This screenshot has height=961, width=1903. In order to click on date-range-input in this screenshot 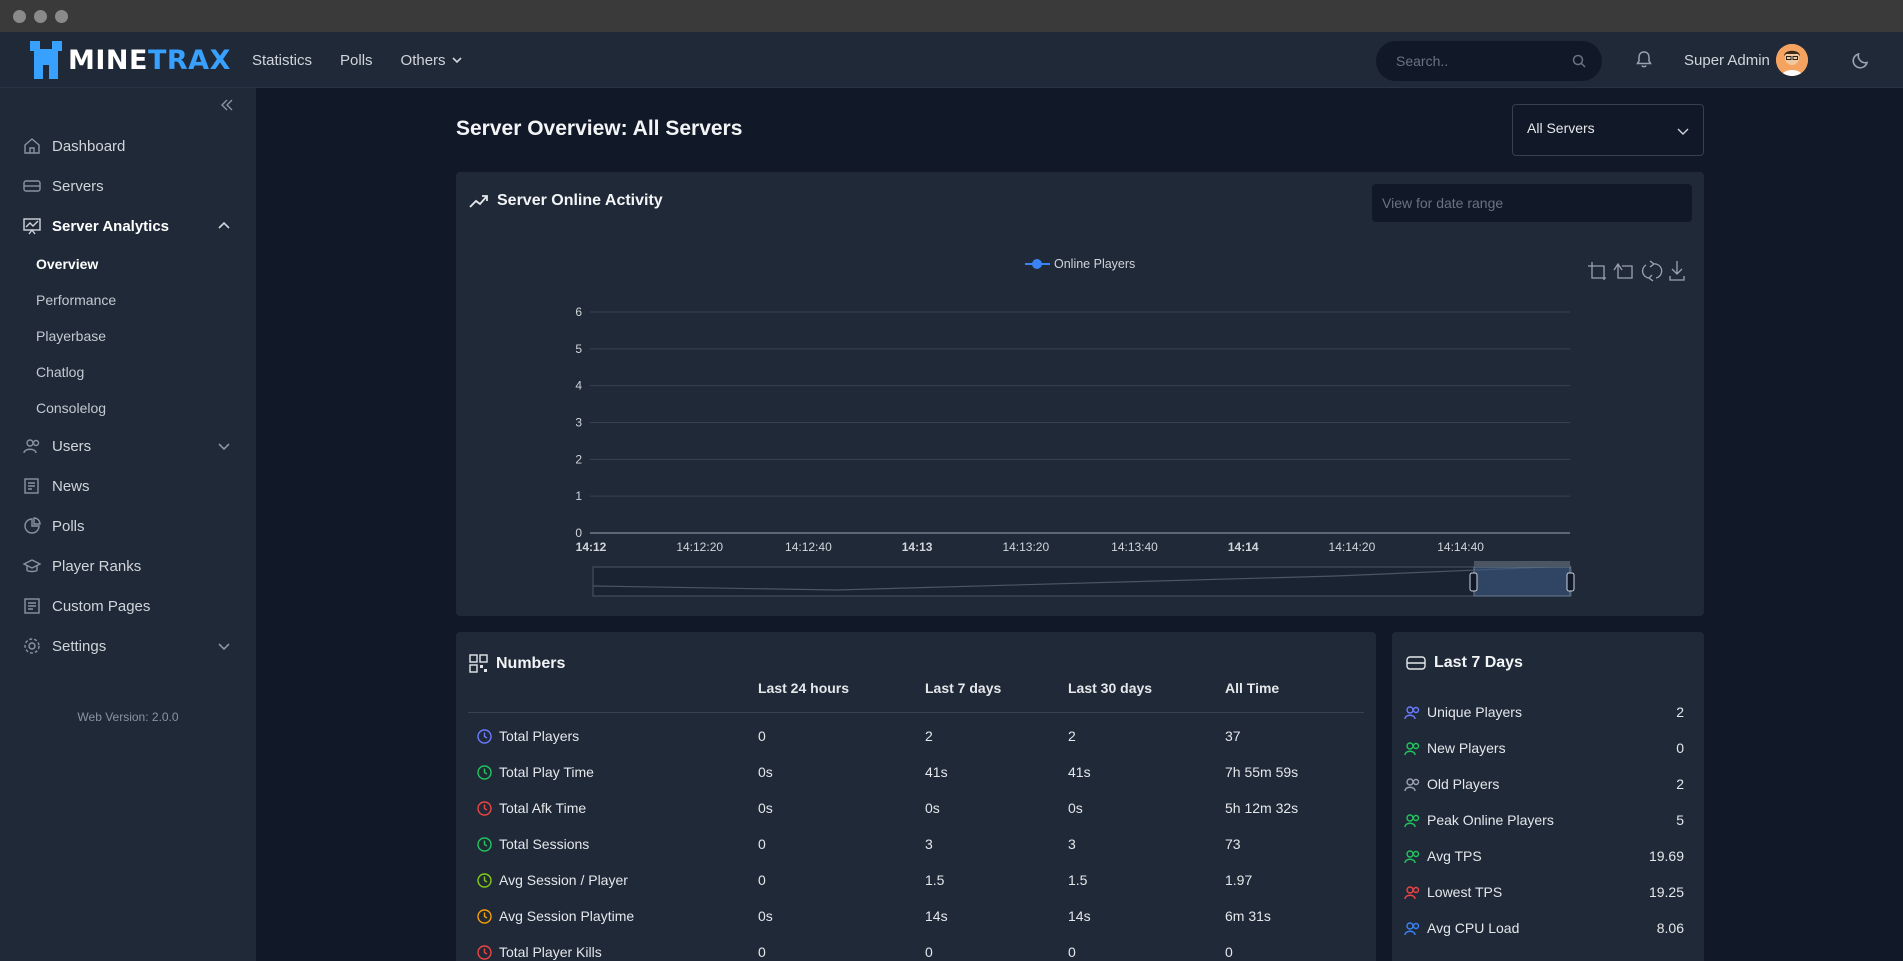, I will do `click(1532, 203)`.